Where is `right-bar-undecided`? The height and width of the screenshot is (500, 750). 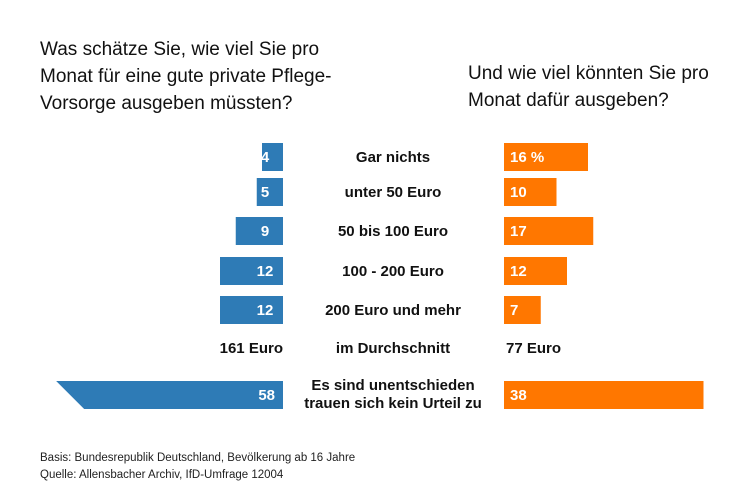
right-bar-undecided is located at coordinates (604, 395).